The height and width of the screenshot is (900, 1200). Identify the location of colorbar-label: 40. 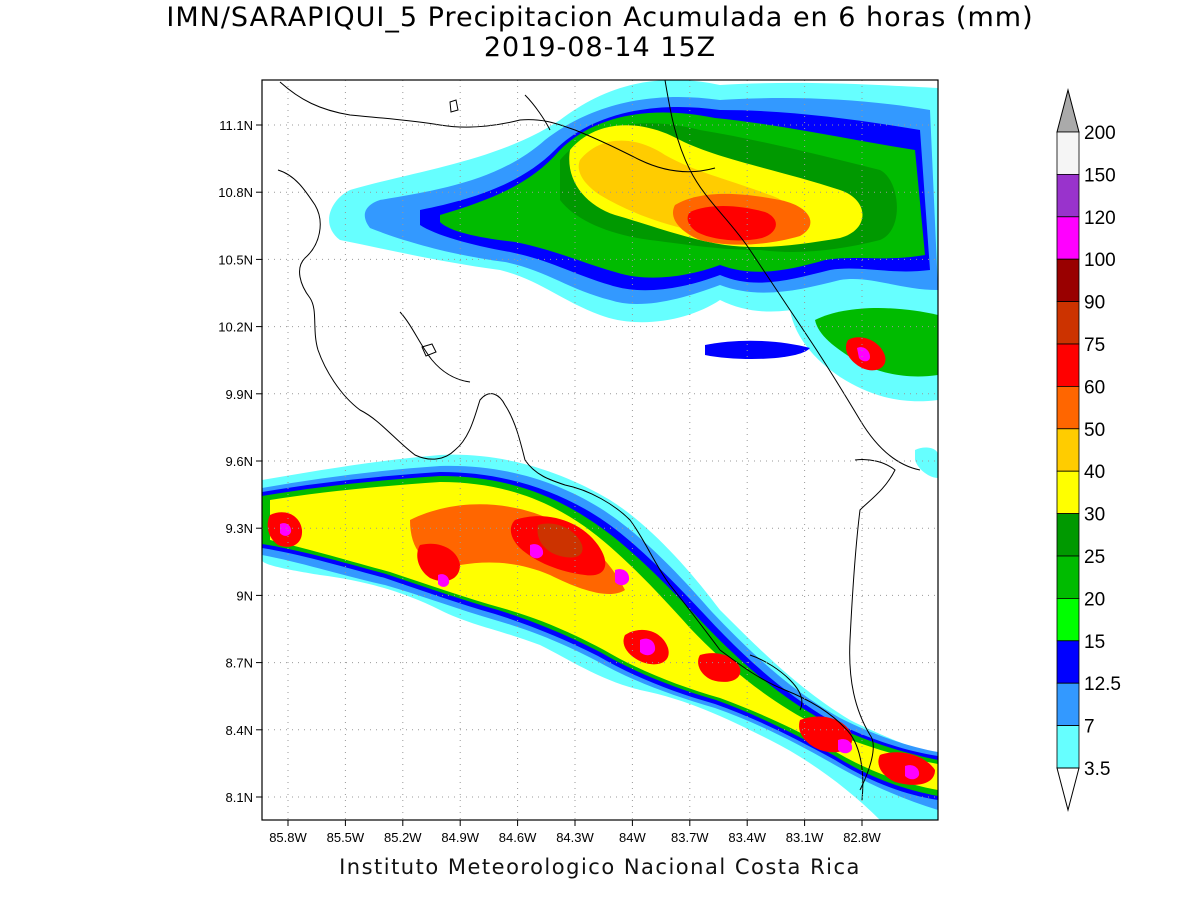
(1094, 472).